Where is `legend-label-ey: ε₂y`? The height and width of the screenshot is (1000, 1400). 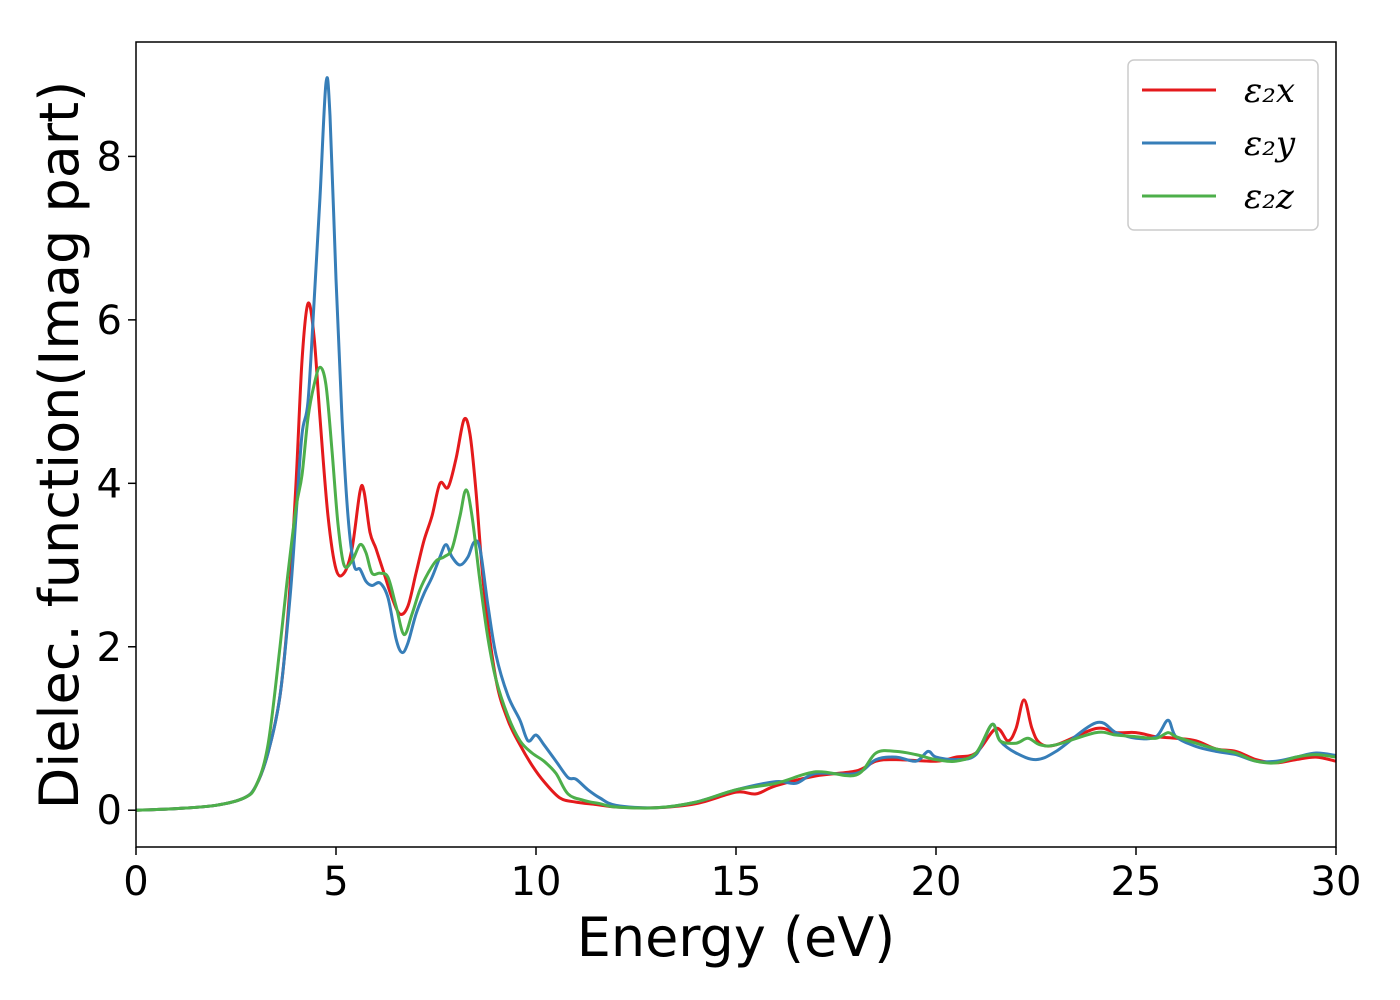 legend-label-ey: ε₂y is located at coordinates (1270, 144).